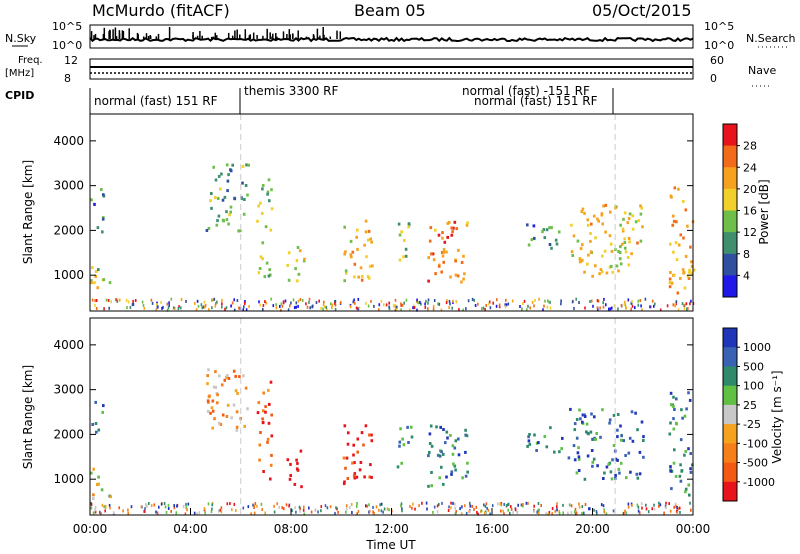  Describe the element at coordinates (30, 60) in the screenshot. I see `freq-label-1: Freq.` at that location.